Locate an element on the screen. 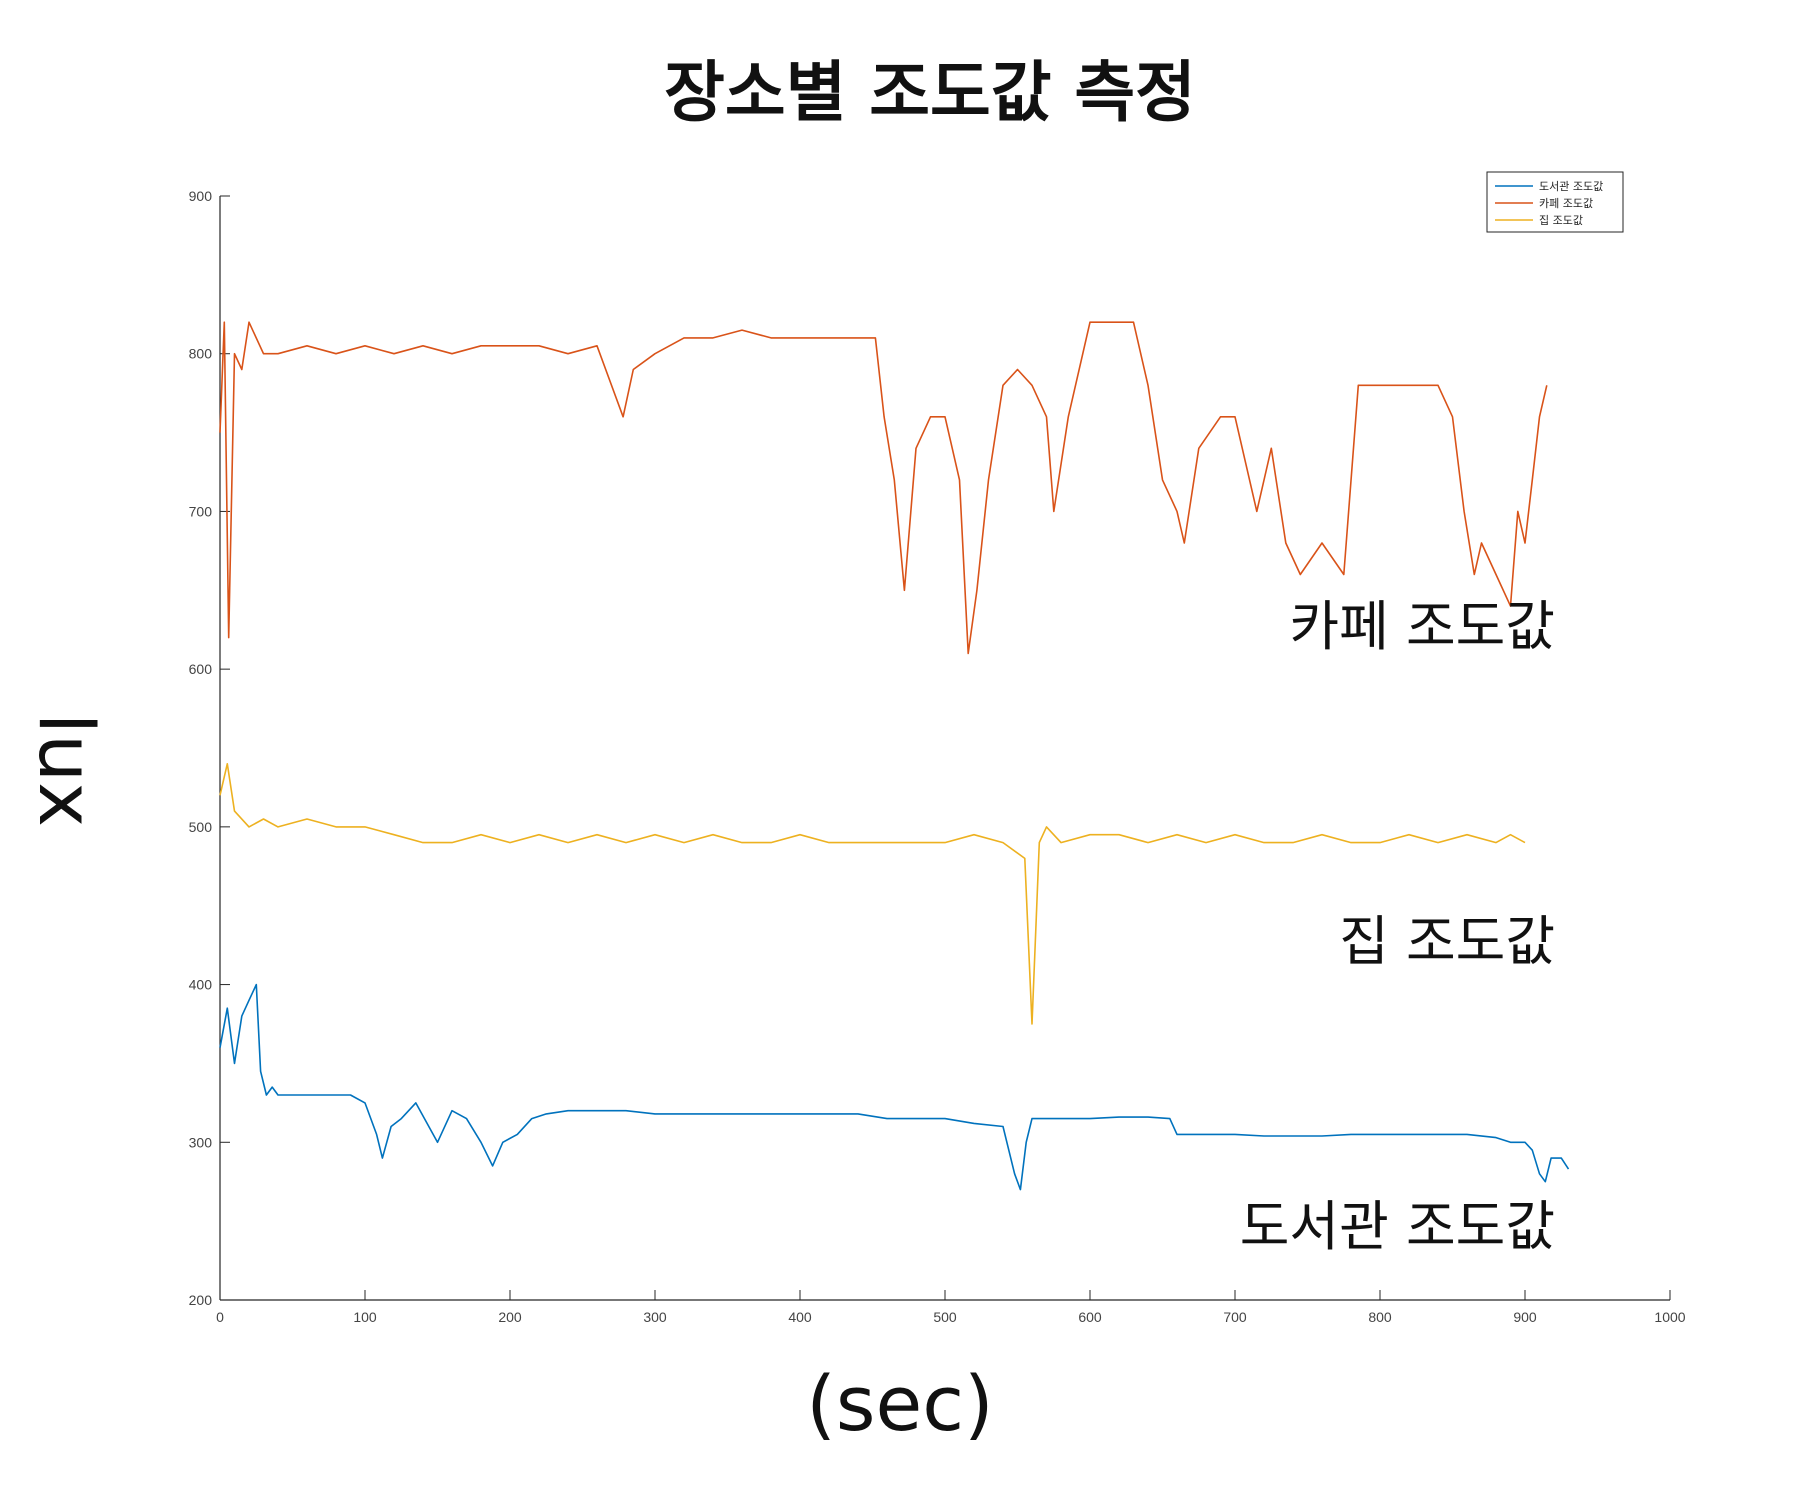 The image size is (1800, 1500). x-tick-label: 0 is located at coordinates (220, 1317).